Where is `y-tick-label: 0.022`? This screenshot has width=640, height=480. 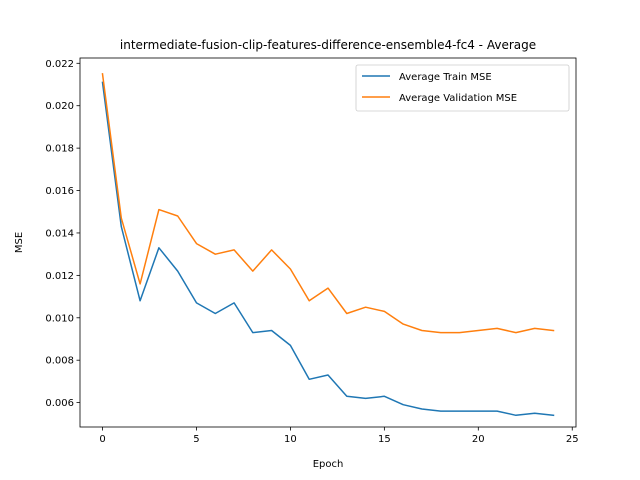
y-tick-label: 0.022 is located at coordinates (59, 64).